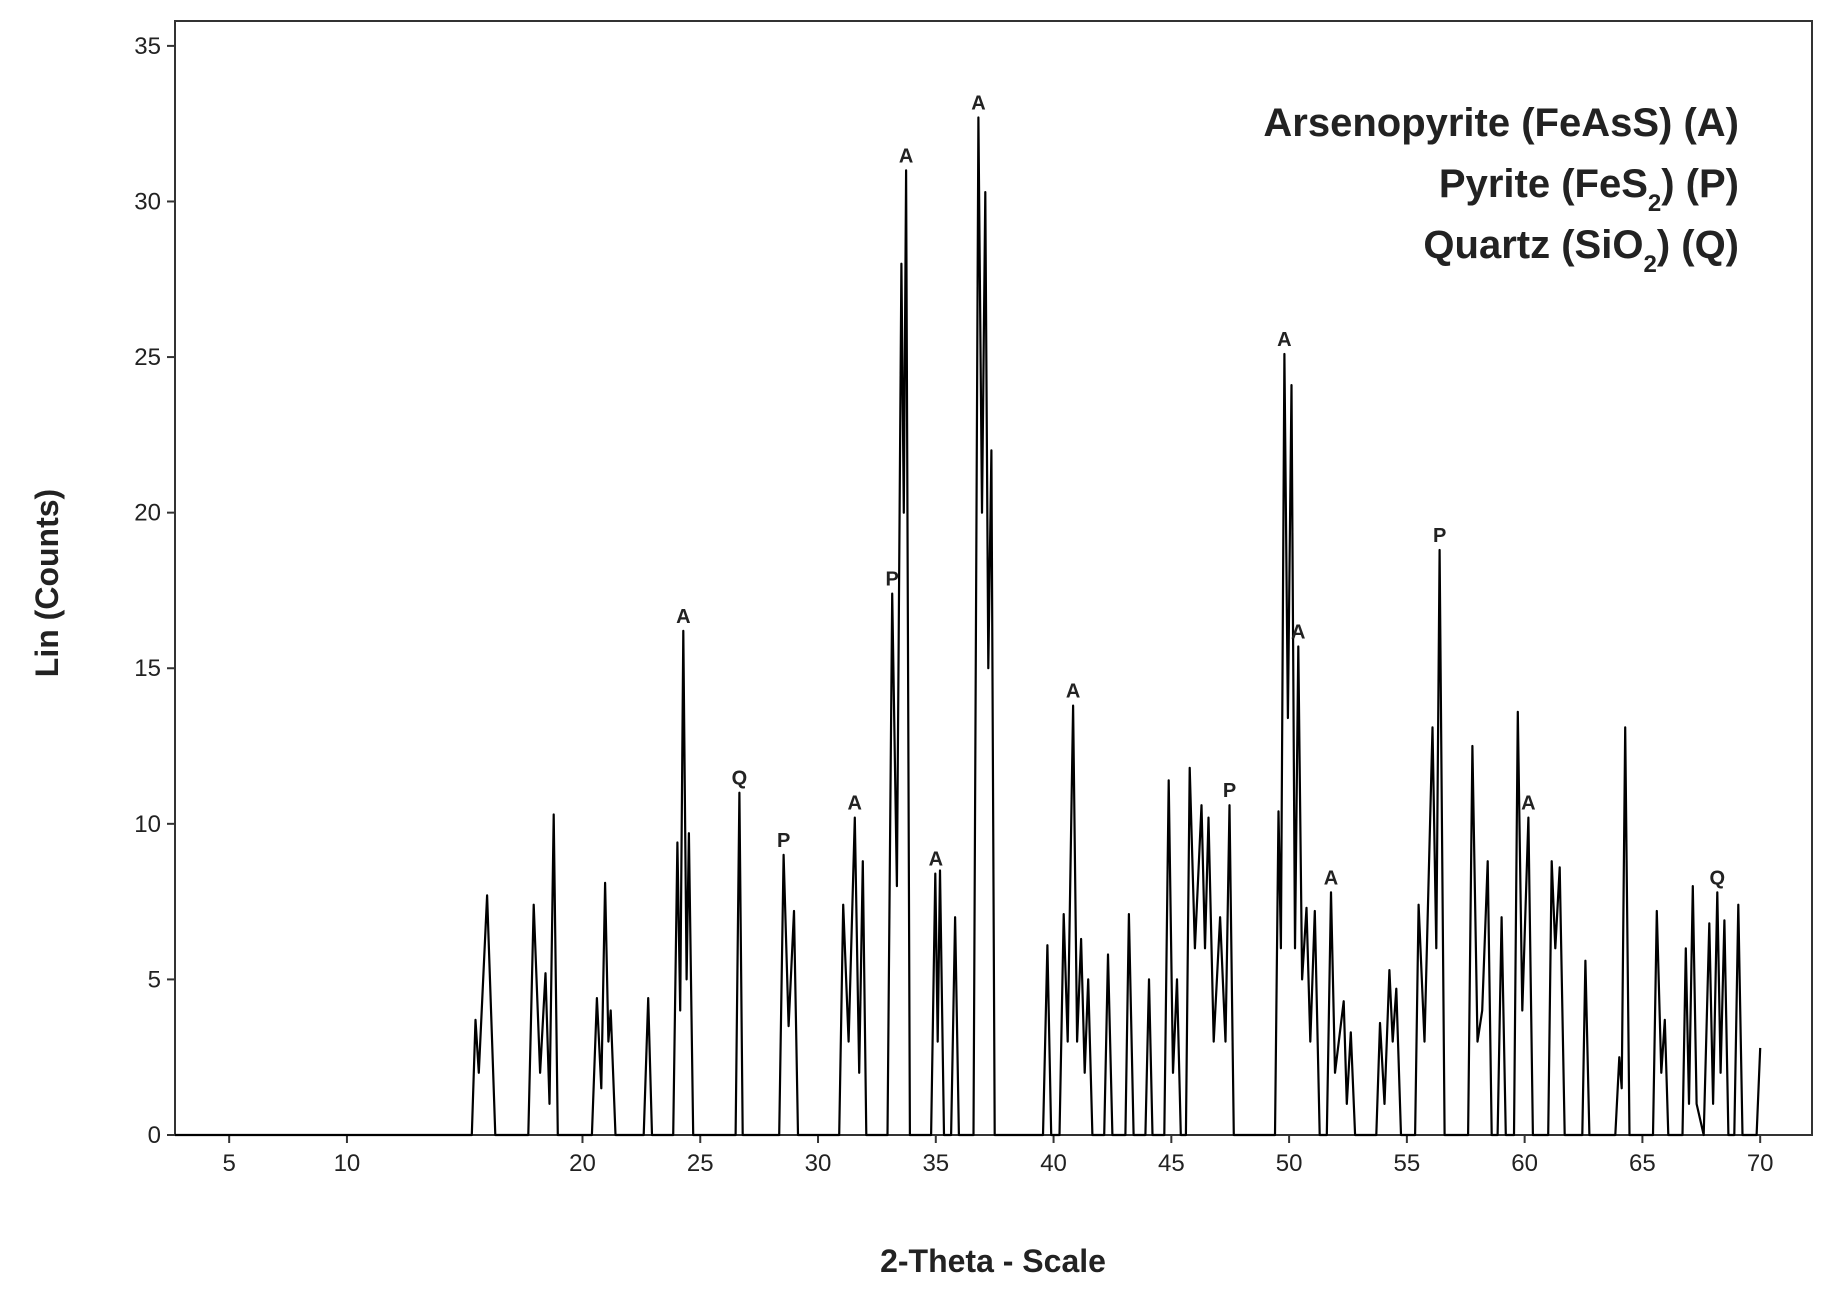  Describe the element at coordinates (582, 1163) in the screenshot. I see `x-tick-label: 20` at that location.